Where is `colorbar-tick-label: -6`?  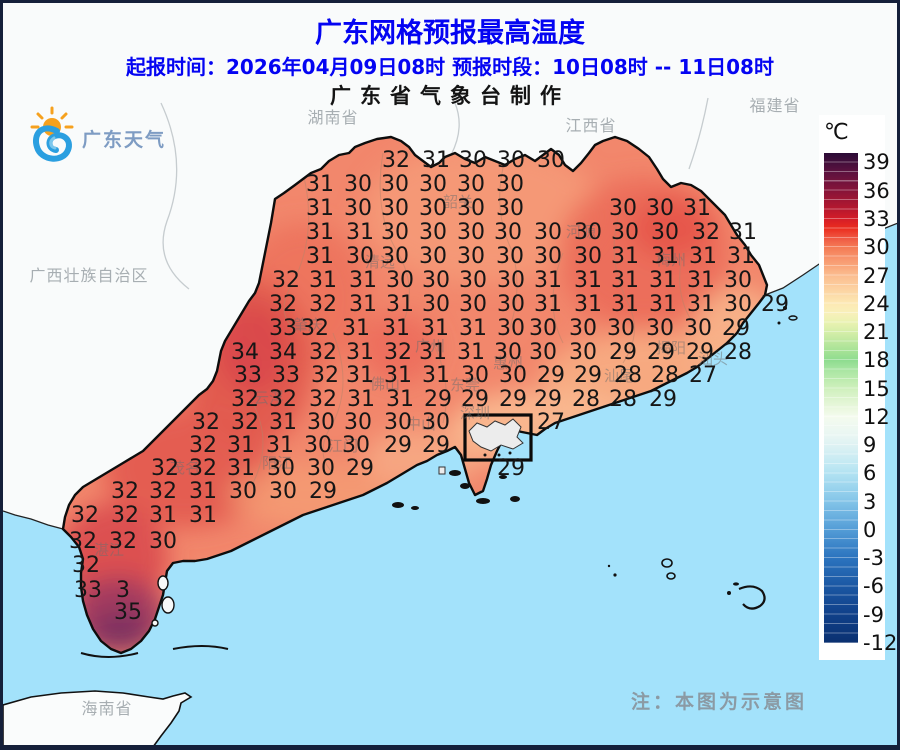
colorbar-tick-label: -6 is located at coordinates (873, 586).